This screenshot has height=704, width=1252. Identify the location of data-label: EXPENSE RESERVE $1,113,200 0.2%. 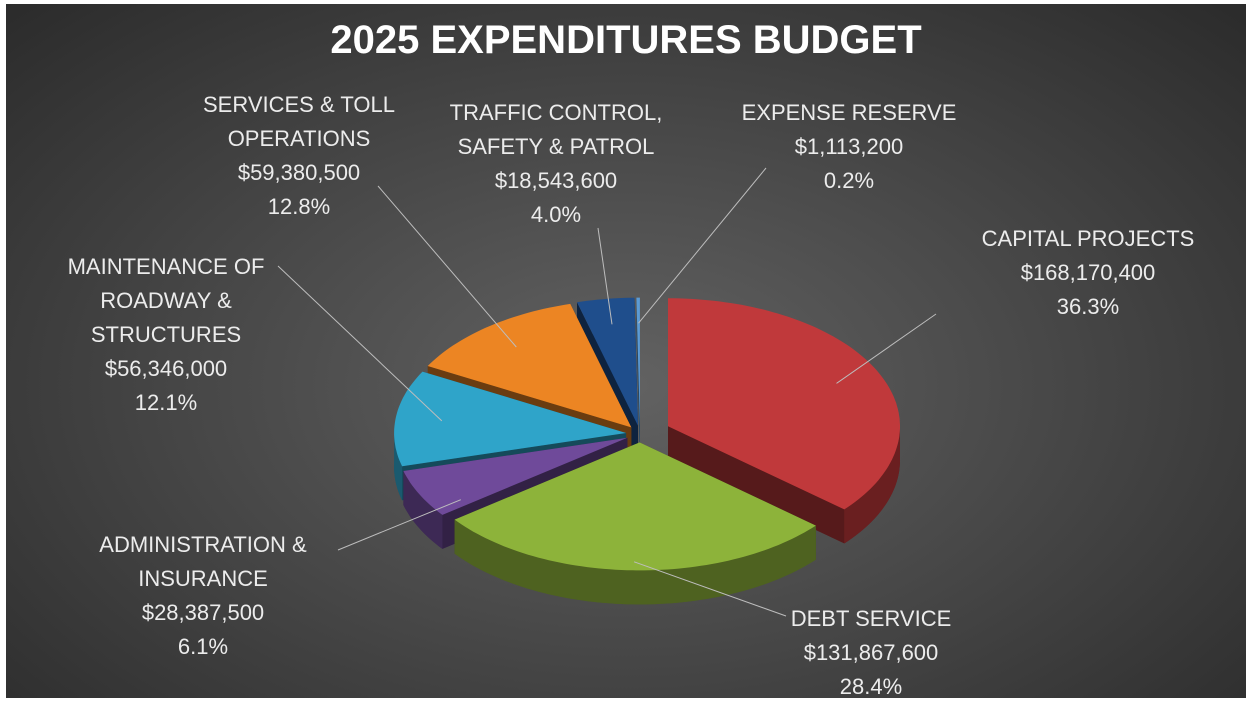
(849, 147).